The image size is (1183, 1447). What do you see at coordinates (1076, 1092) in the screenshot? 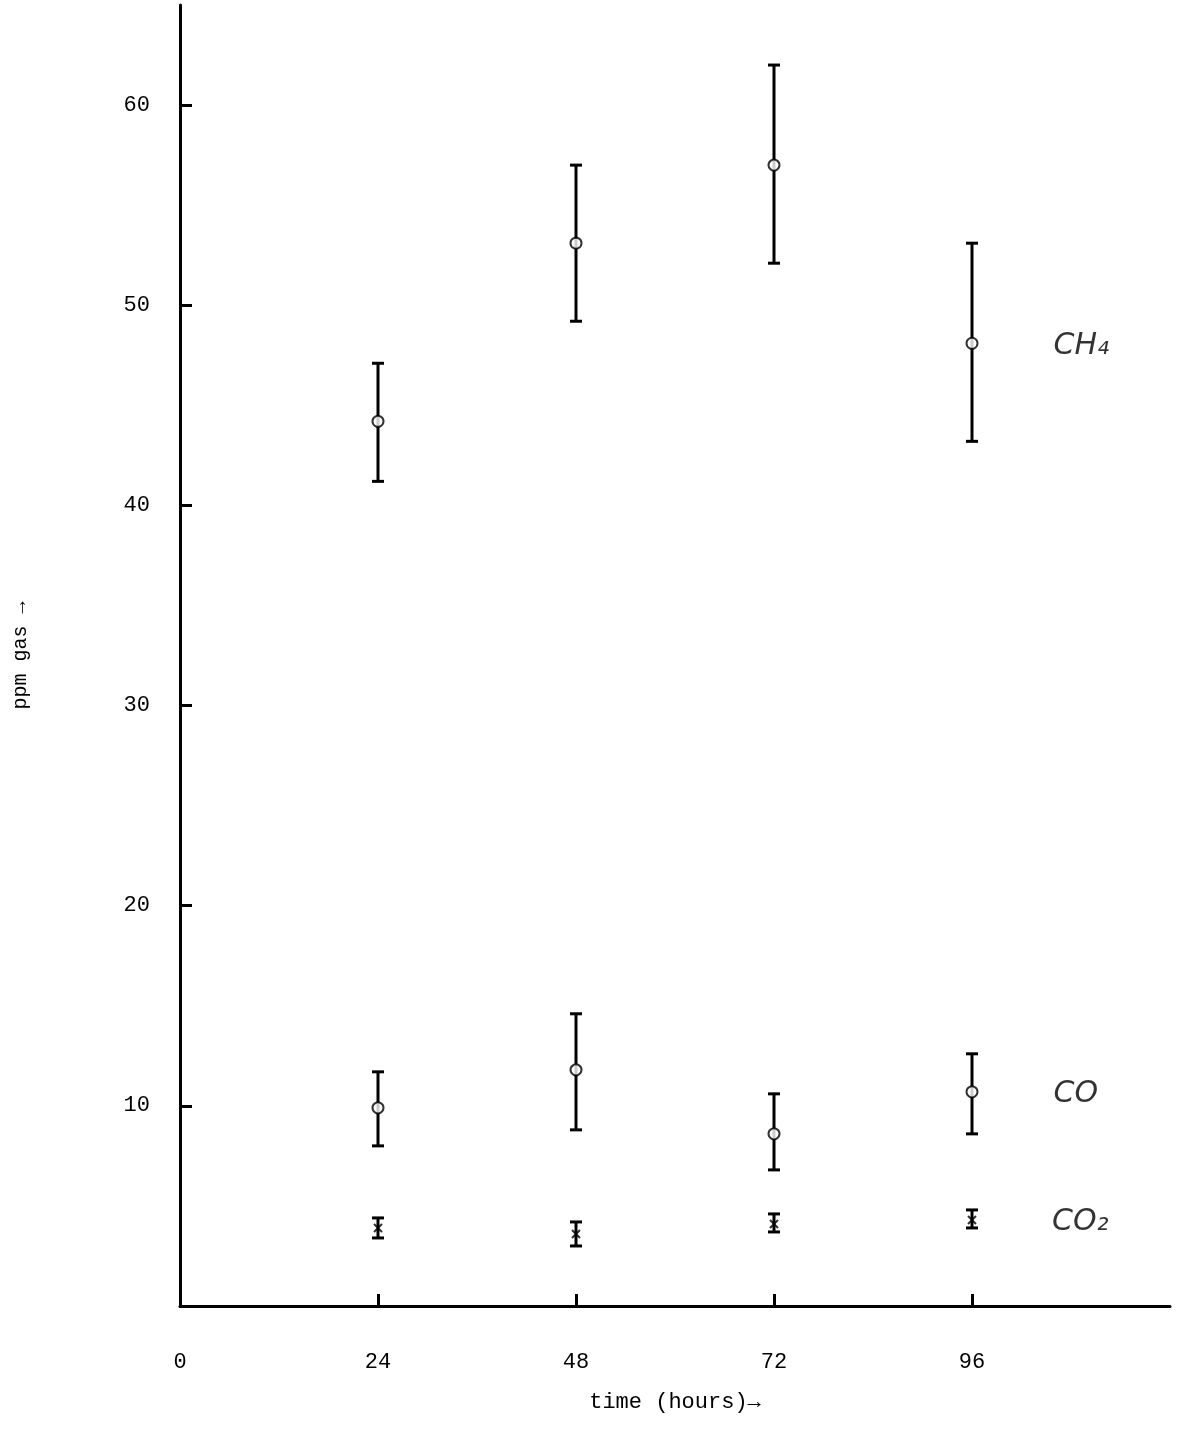
I see `text: CO` at bounding box center [1076, 1092].